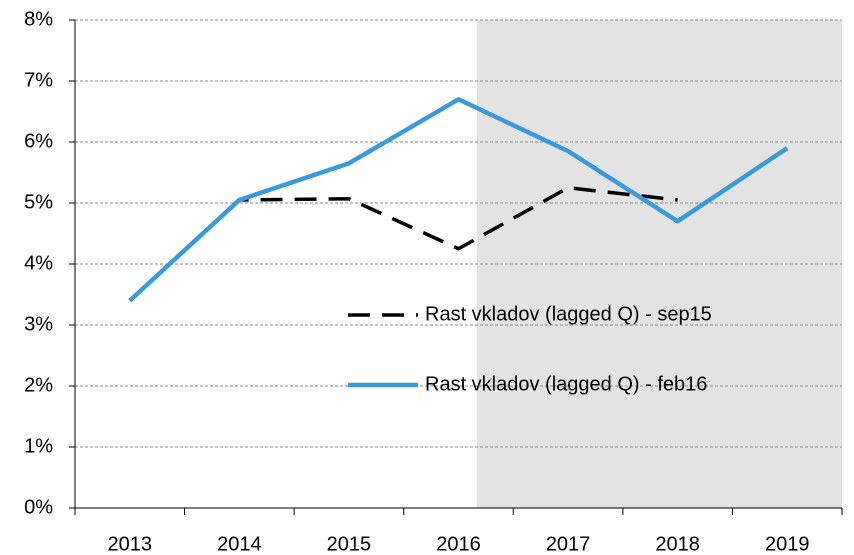 This screenshot has height=555, width=854. Describe the element at coordinates (38, 446) in the screenshot. I see `y-tick-label: 1%` at that location.